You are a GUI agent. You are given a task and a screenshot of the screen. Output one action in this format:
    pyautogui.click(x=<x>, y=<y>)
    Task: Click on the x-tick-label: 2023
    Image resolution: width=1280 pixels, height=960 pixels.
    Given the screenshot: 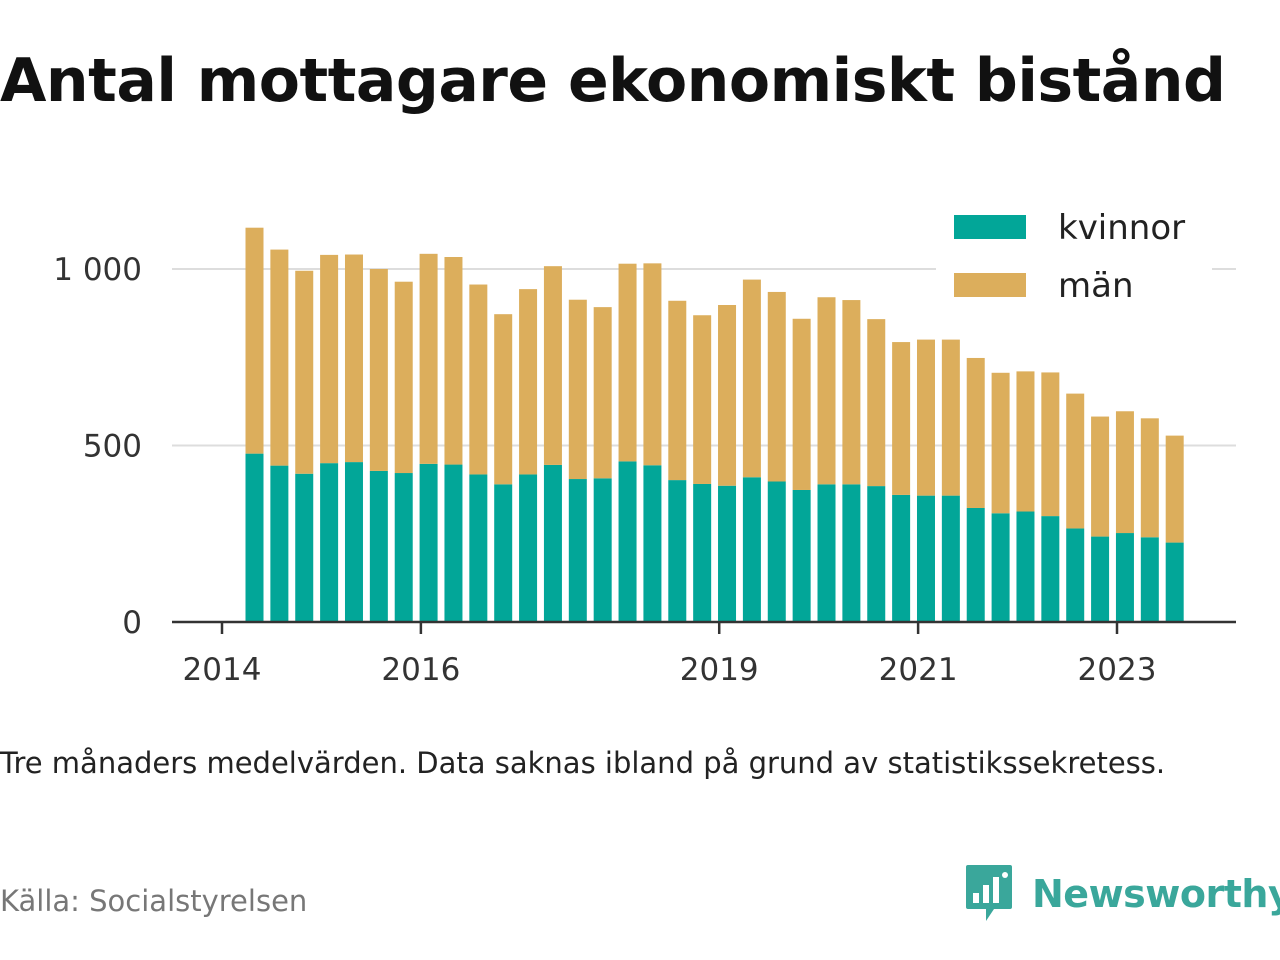 What is the action you would take?
    pyautogui.click(x=1117, y=670)
    